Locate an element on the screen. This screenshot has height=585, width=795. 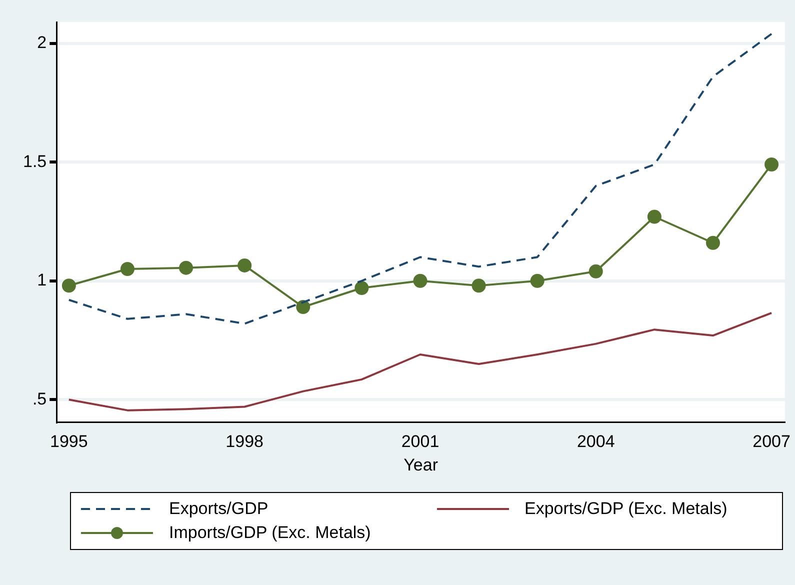
legend-label: Imports/GDP (Exc. Metals) is located at coordinates (270, 533).